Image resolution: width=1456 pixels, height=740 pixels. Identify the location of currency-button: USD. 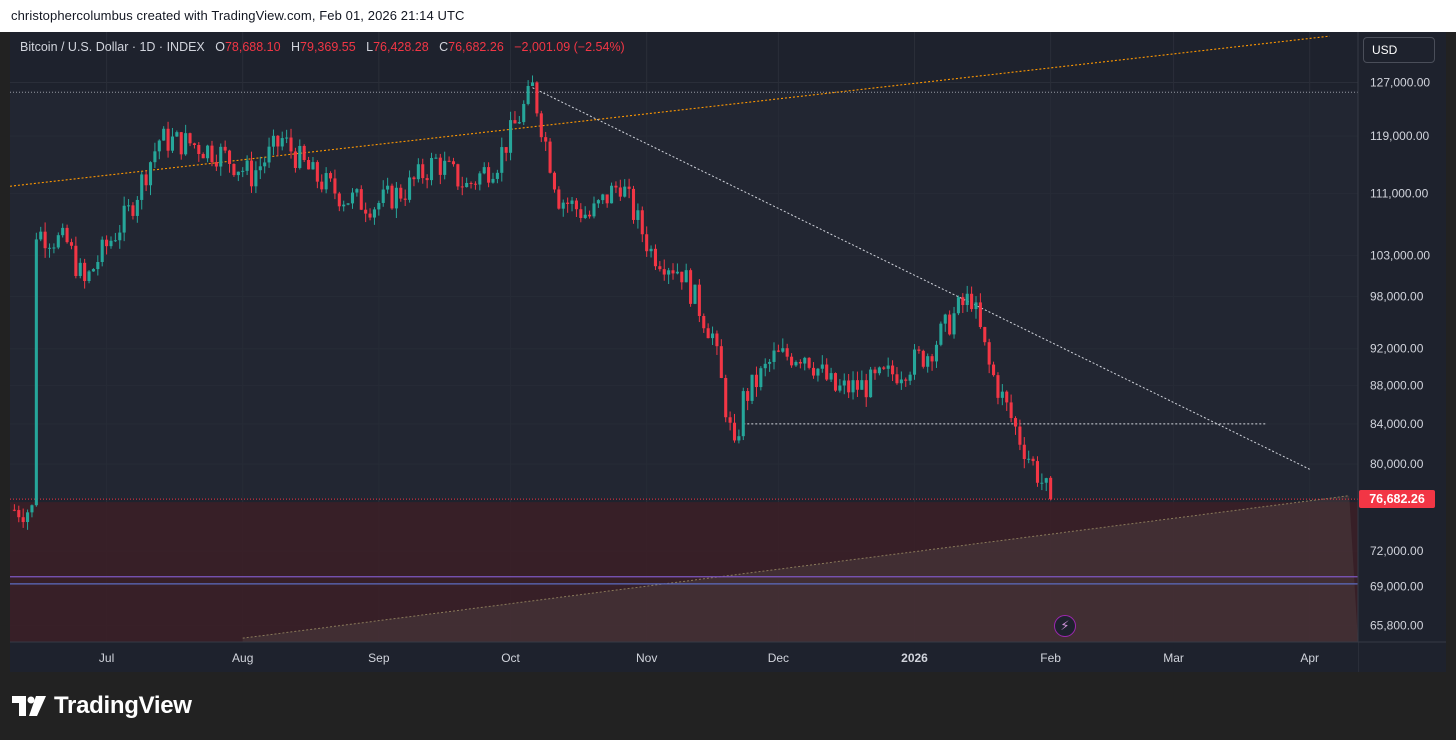
(1399, 50).